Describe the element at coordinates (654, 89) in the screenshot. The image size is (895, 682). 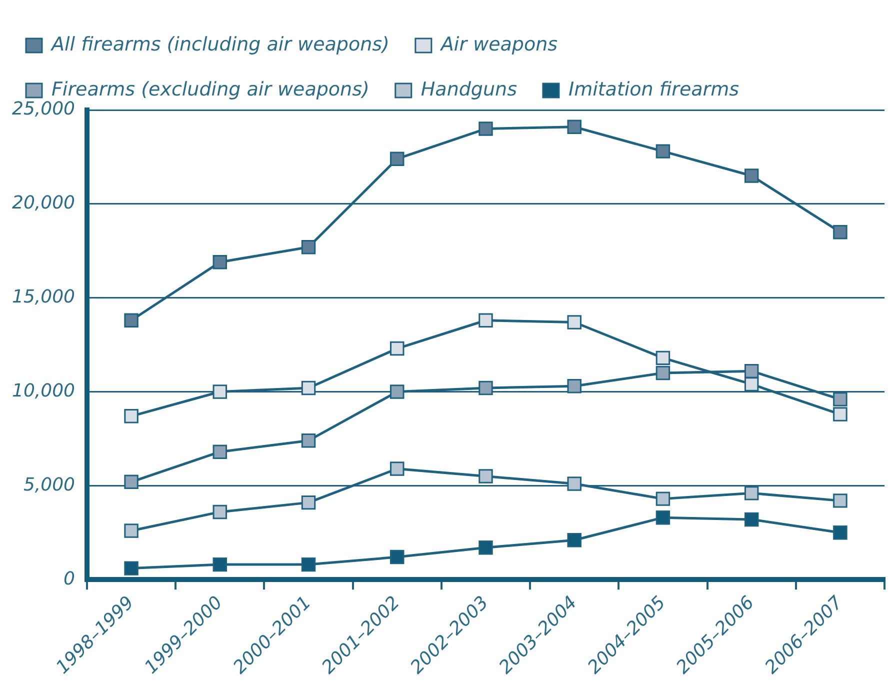
I see `legend-label: Imitation firearms` at that location.